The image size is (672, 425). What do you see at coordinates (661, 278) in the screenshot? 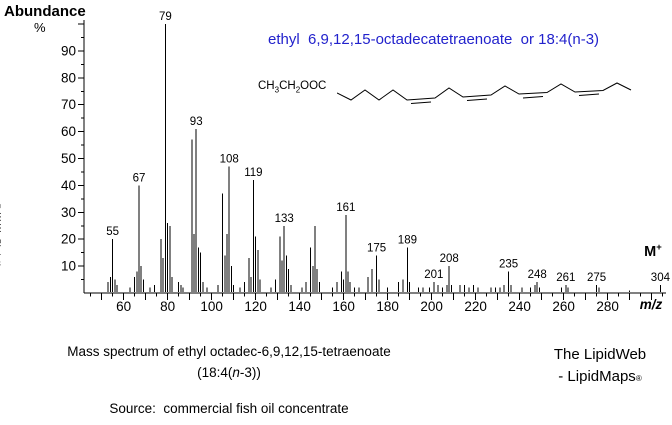
I see `peak-label: 304` at bounding box center [661, 278].